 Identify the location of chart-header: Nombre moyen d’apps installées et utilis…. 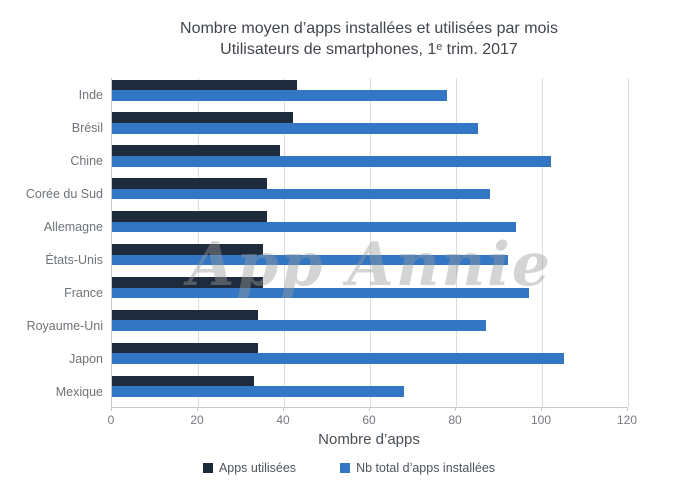
(369, 39).